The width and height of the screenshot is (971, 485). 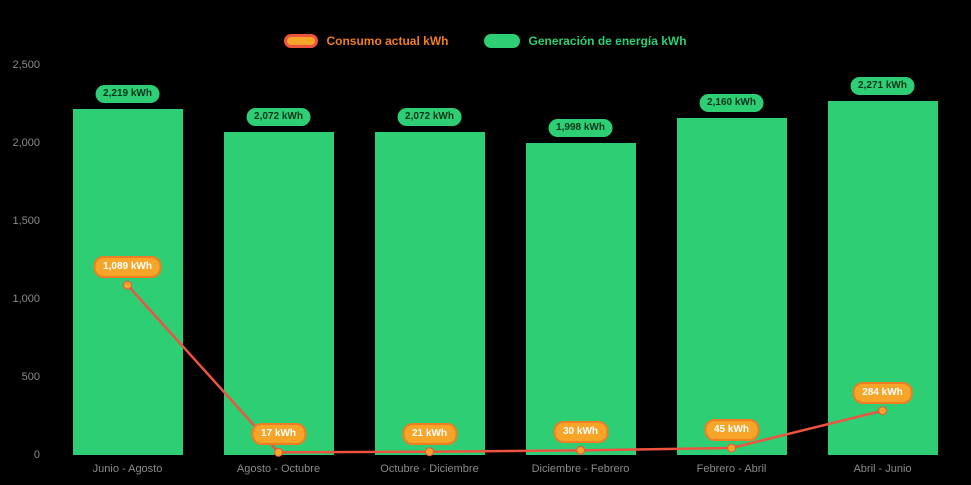 What do you see at coordinates (26, 299) in the screenshot?
I see `y-tick-label: 1,000` at bounding box center [26, 299].